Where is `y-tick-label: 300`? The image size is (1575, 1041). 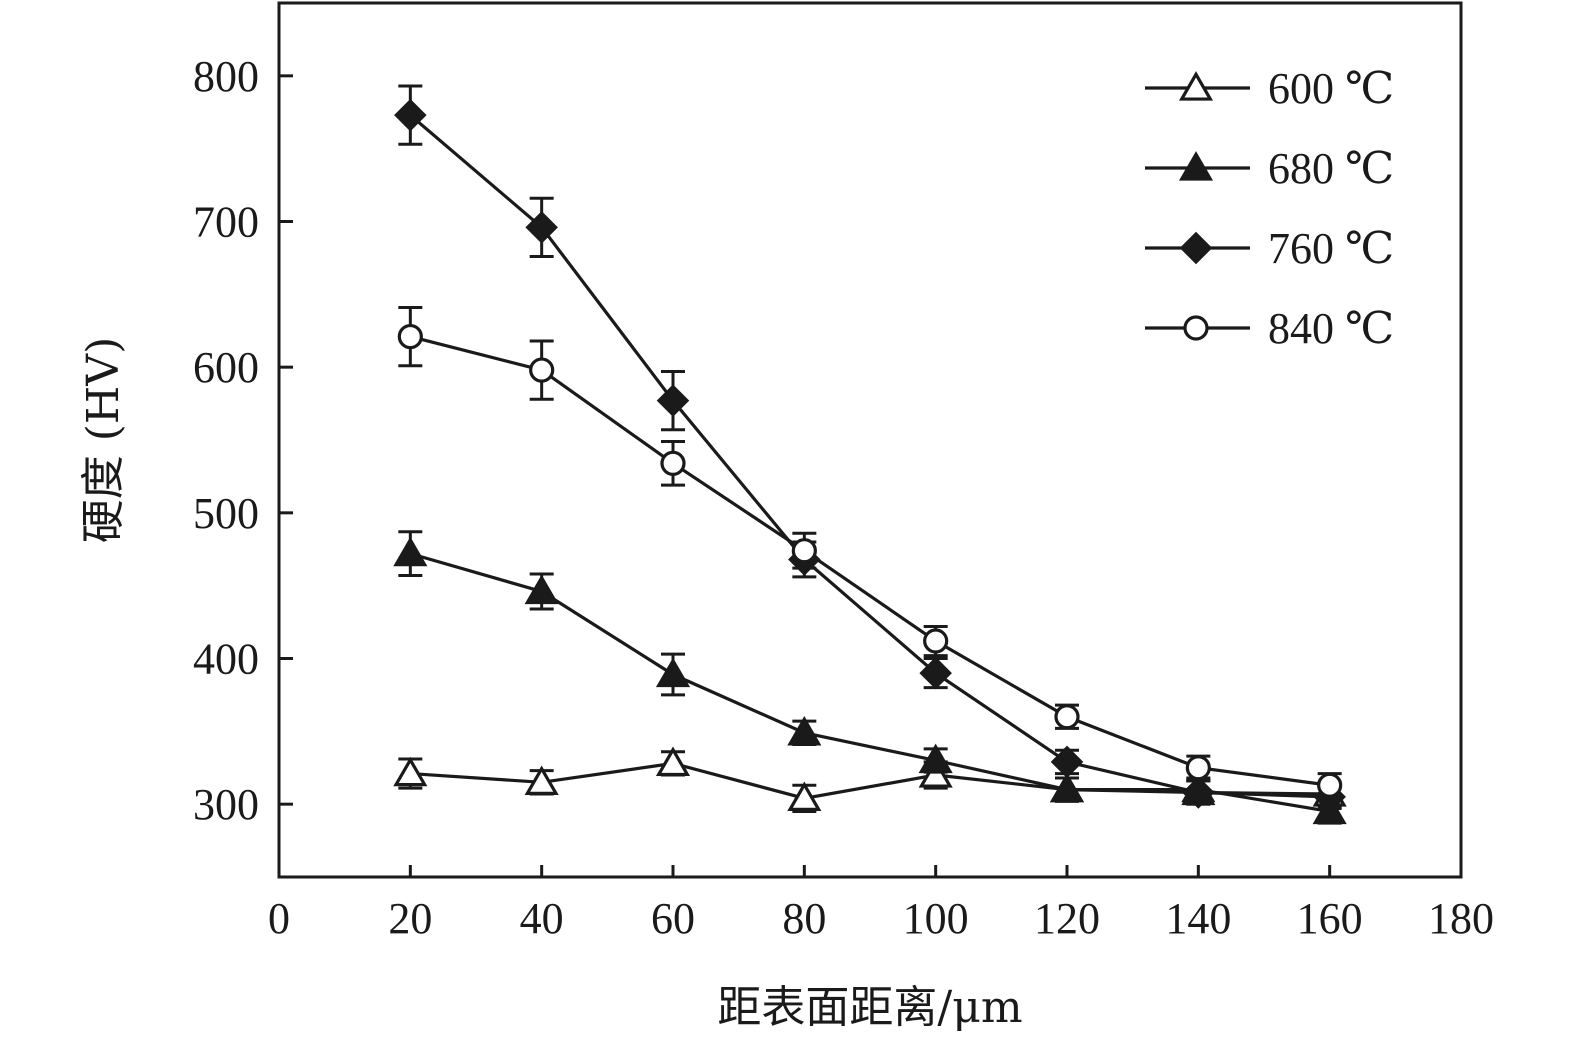 y-tick-label: 300 is located at coordinates (226, 804).